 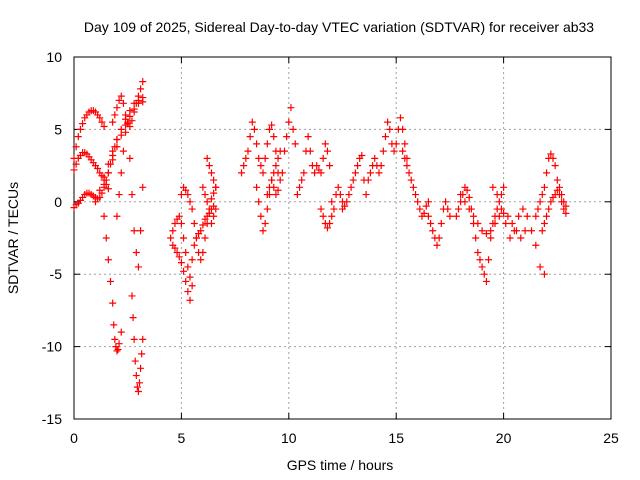 I want to click on x-tick-label: 15, so click(x=396, y=438).